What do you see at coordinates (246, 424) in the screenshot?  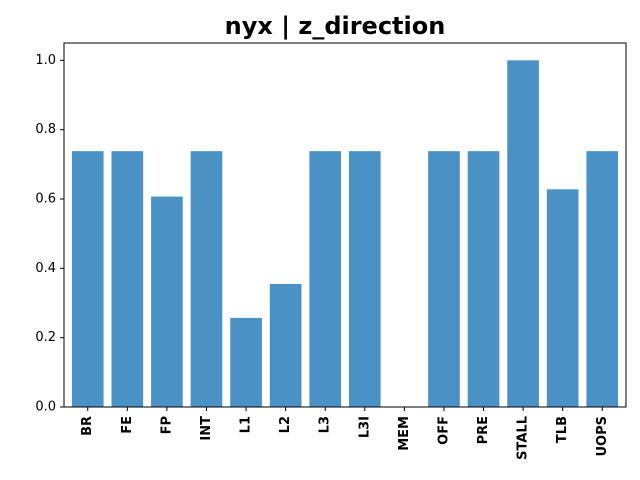 I see `x-tick-label-l1: L1` at bounding box center [246, 424].